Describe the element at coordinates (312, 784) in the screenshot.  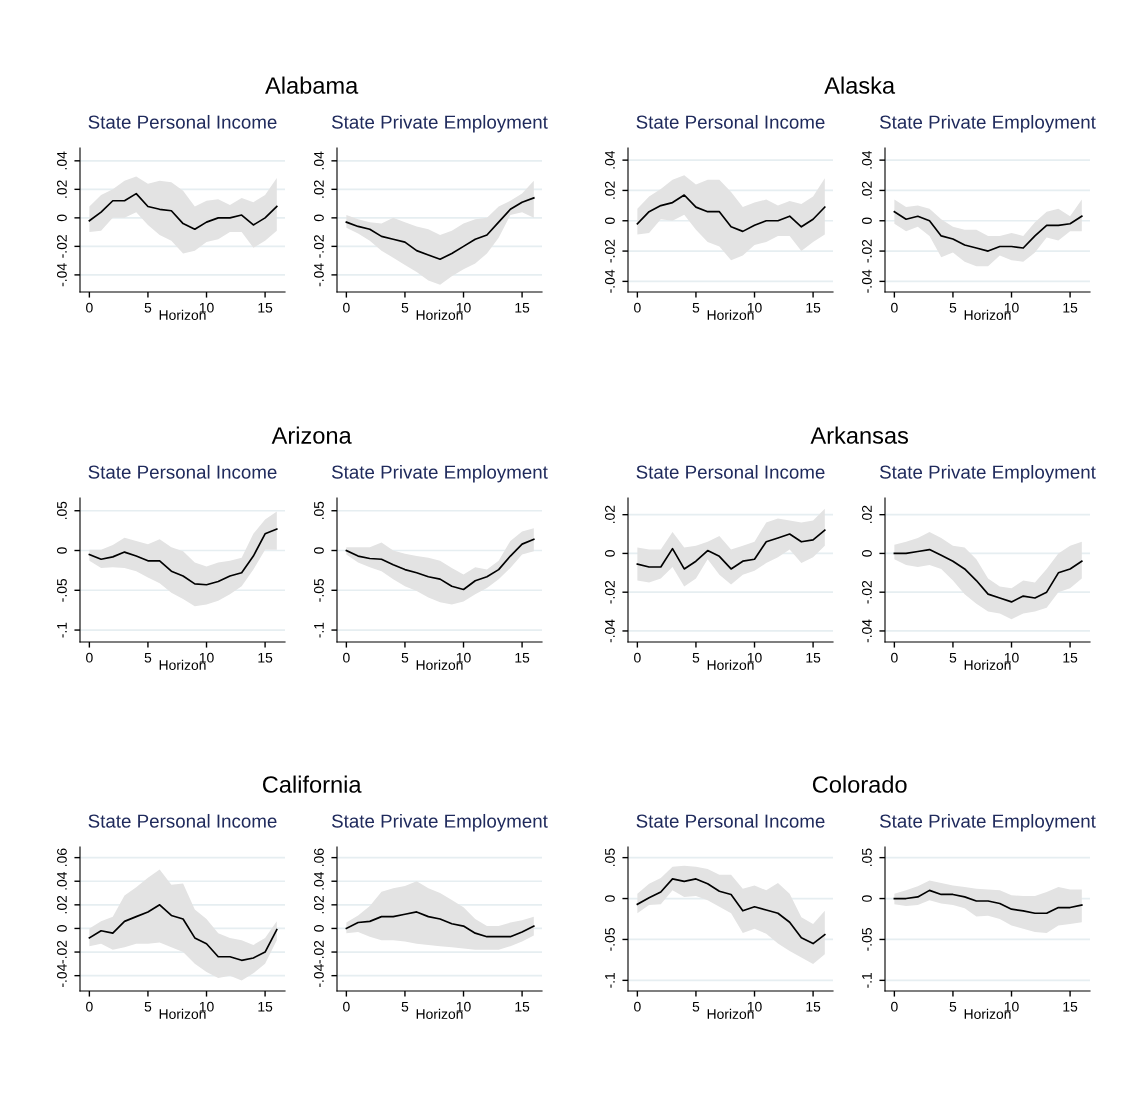
I see `text: California` at that location.